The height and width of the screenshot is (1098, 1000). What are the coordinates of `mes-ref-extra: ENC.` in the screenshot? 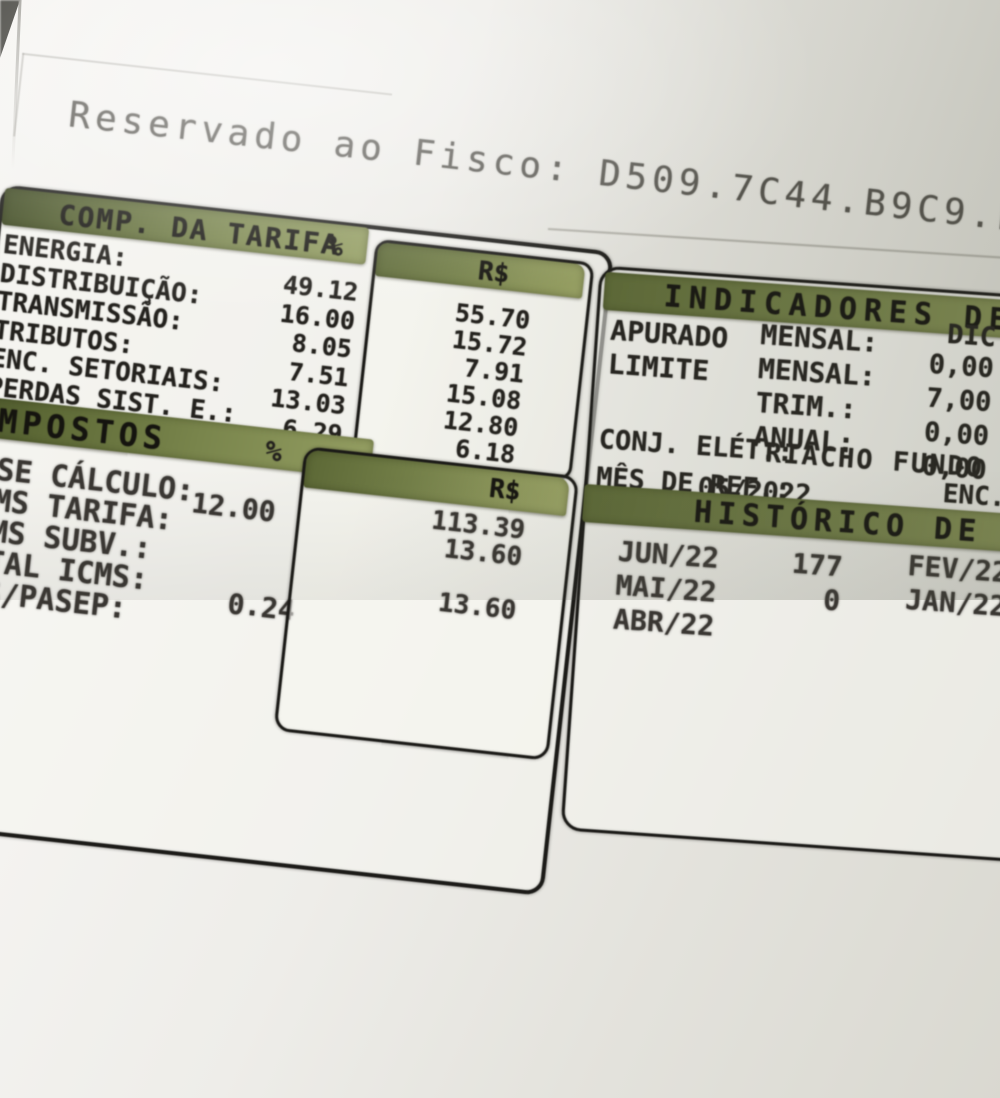 It's located at (970, 496).